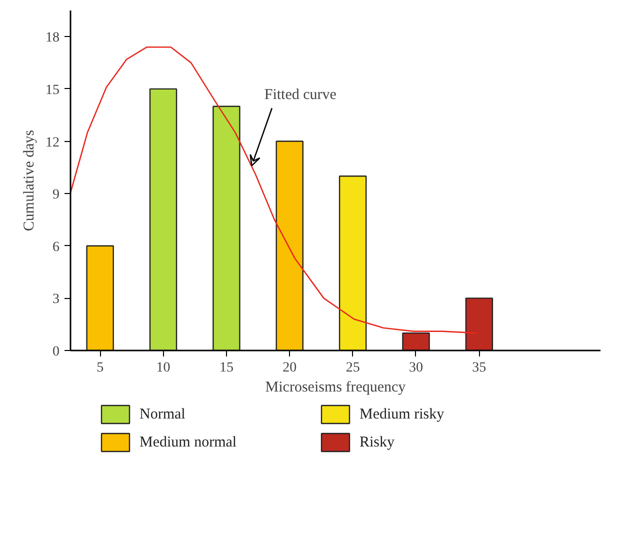  Describe the element at coordinates (56, 247) in the screenshot. I see `y-tick-label: 6` at that location.